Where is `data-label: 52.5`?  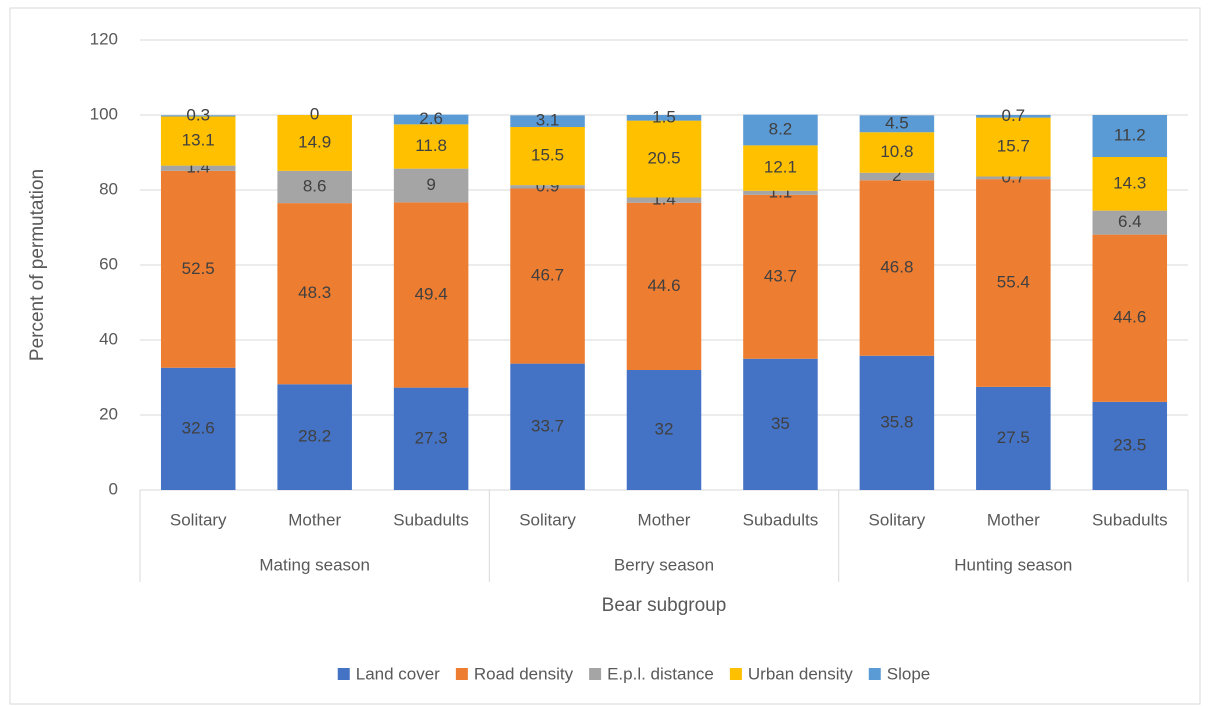 data-label: 52.5 is located at coordinates (198, 268).